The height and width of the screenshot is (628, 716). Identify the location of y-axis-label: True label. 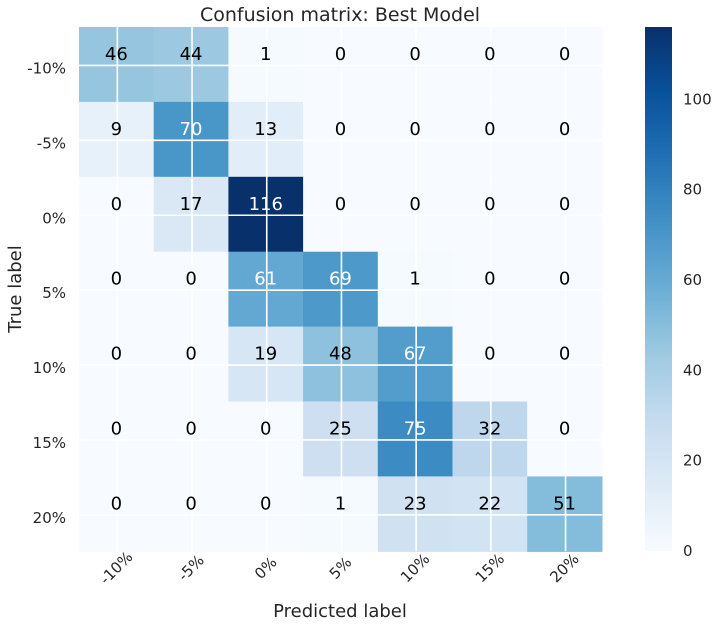
(15, 289).